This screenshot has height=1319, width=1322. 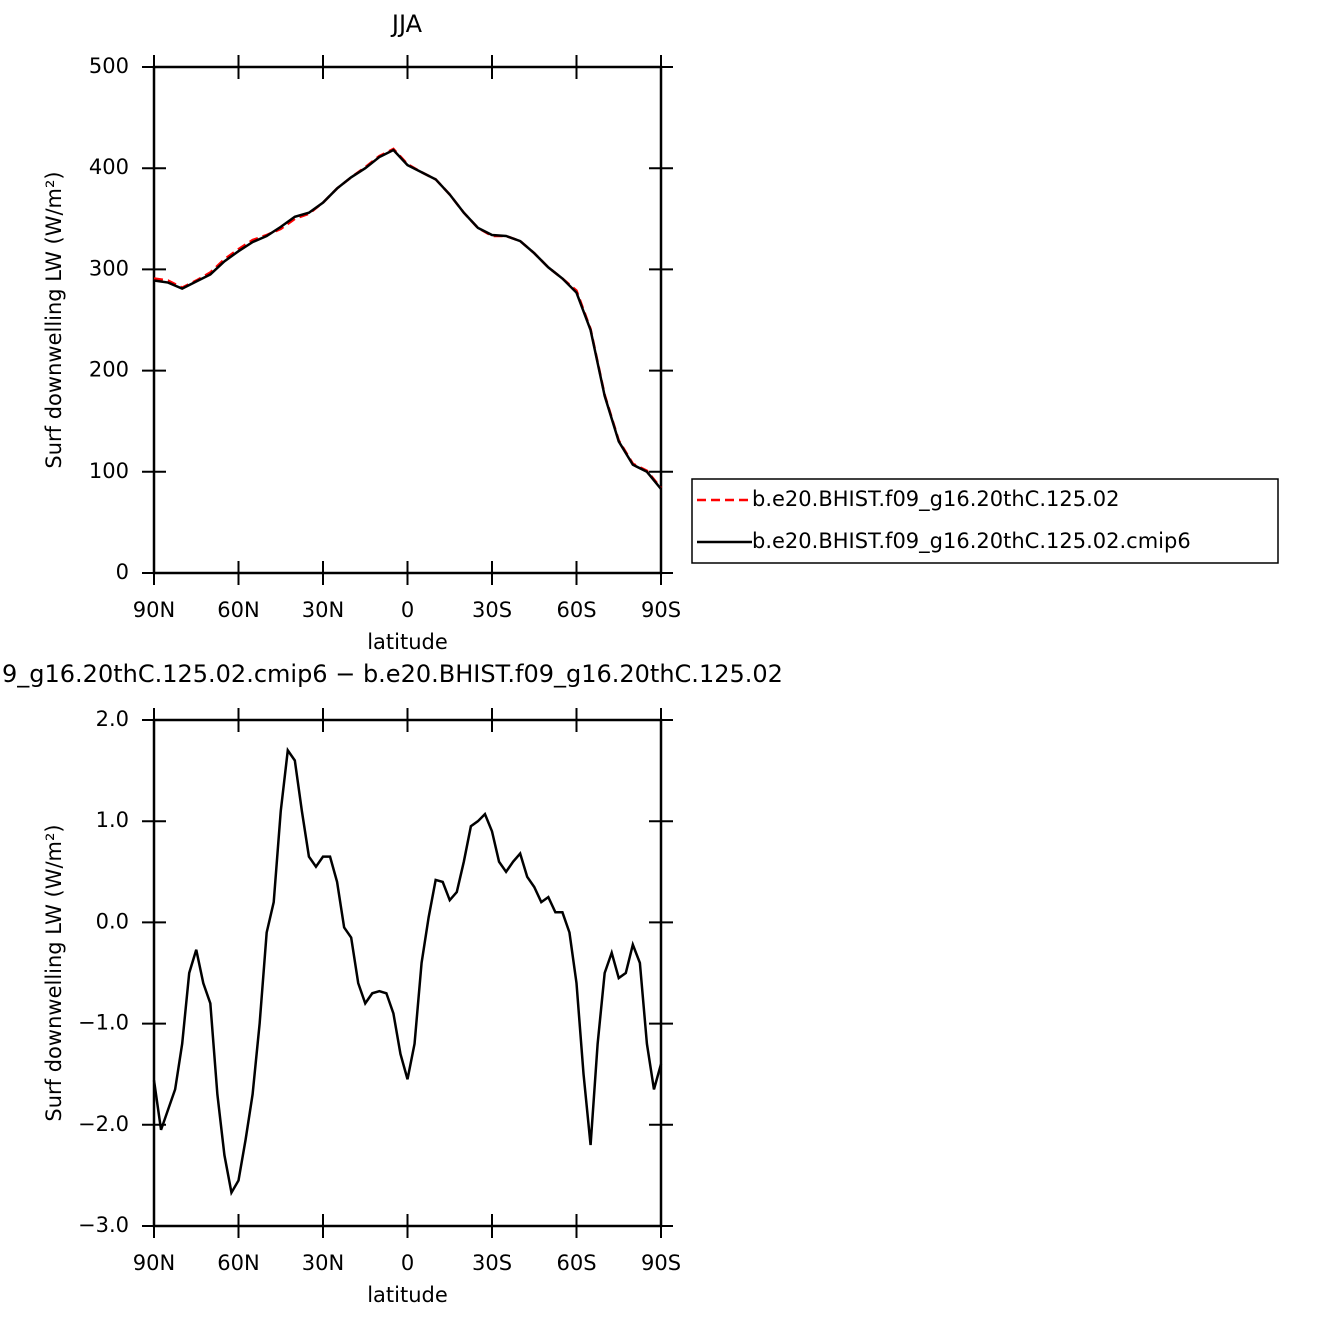 I want to click on legend-label: b.e20.BHIST.f09_g16.20thC.125.02, so click(x=935, y=499).